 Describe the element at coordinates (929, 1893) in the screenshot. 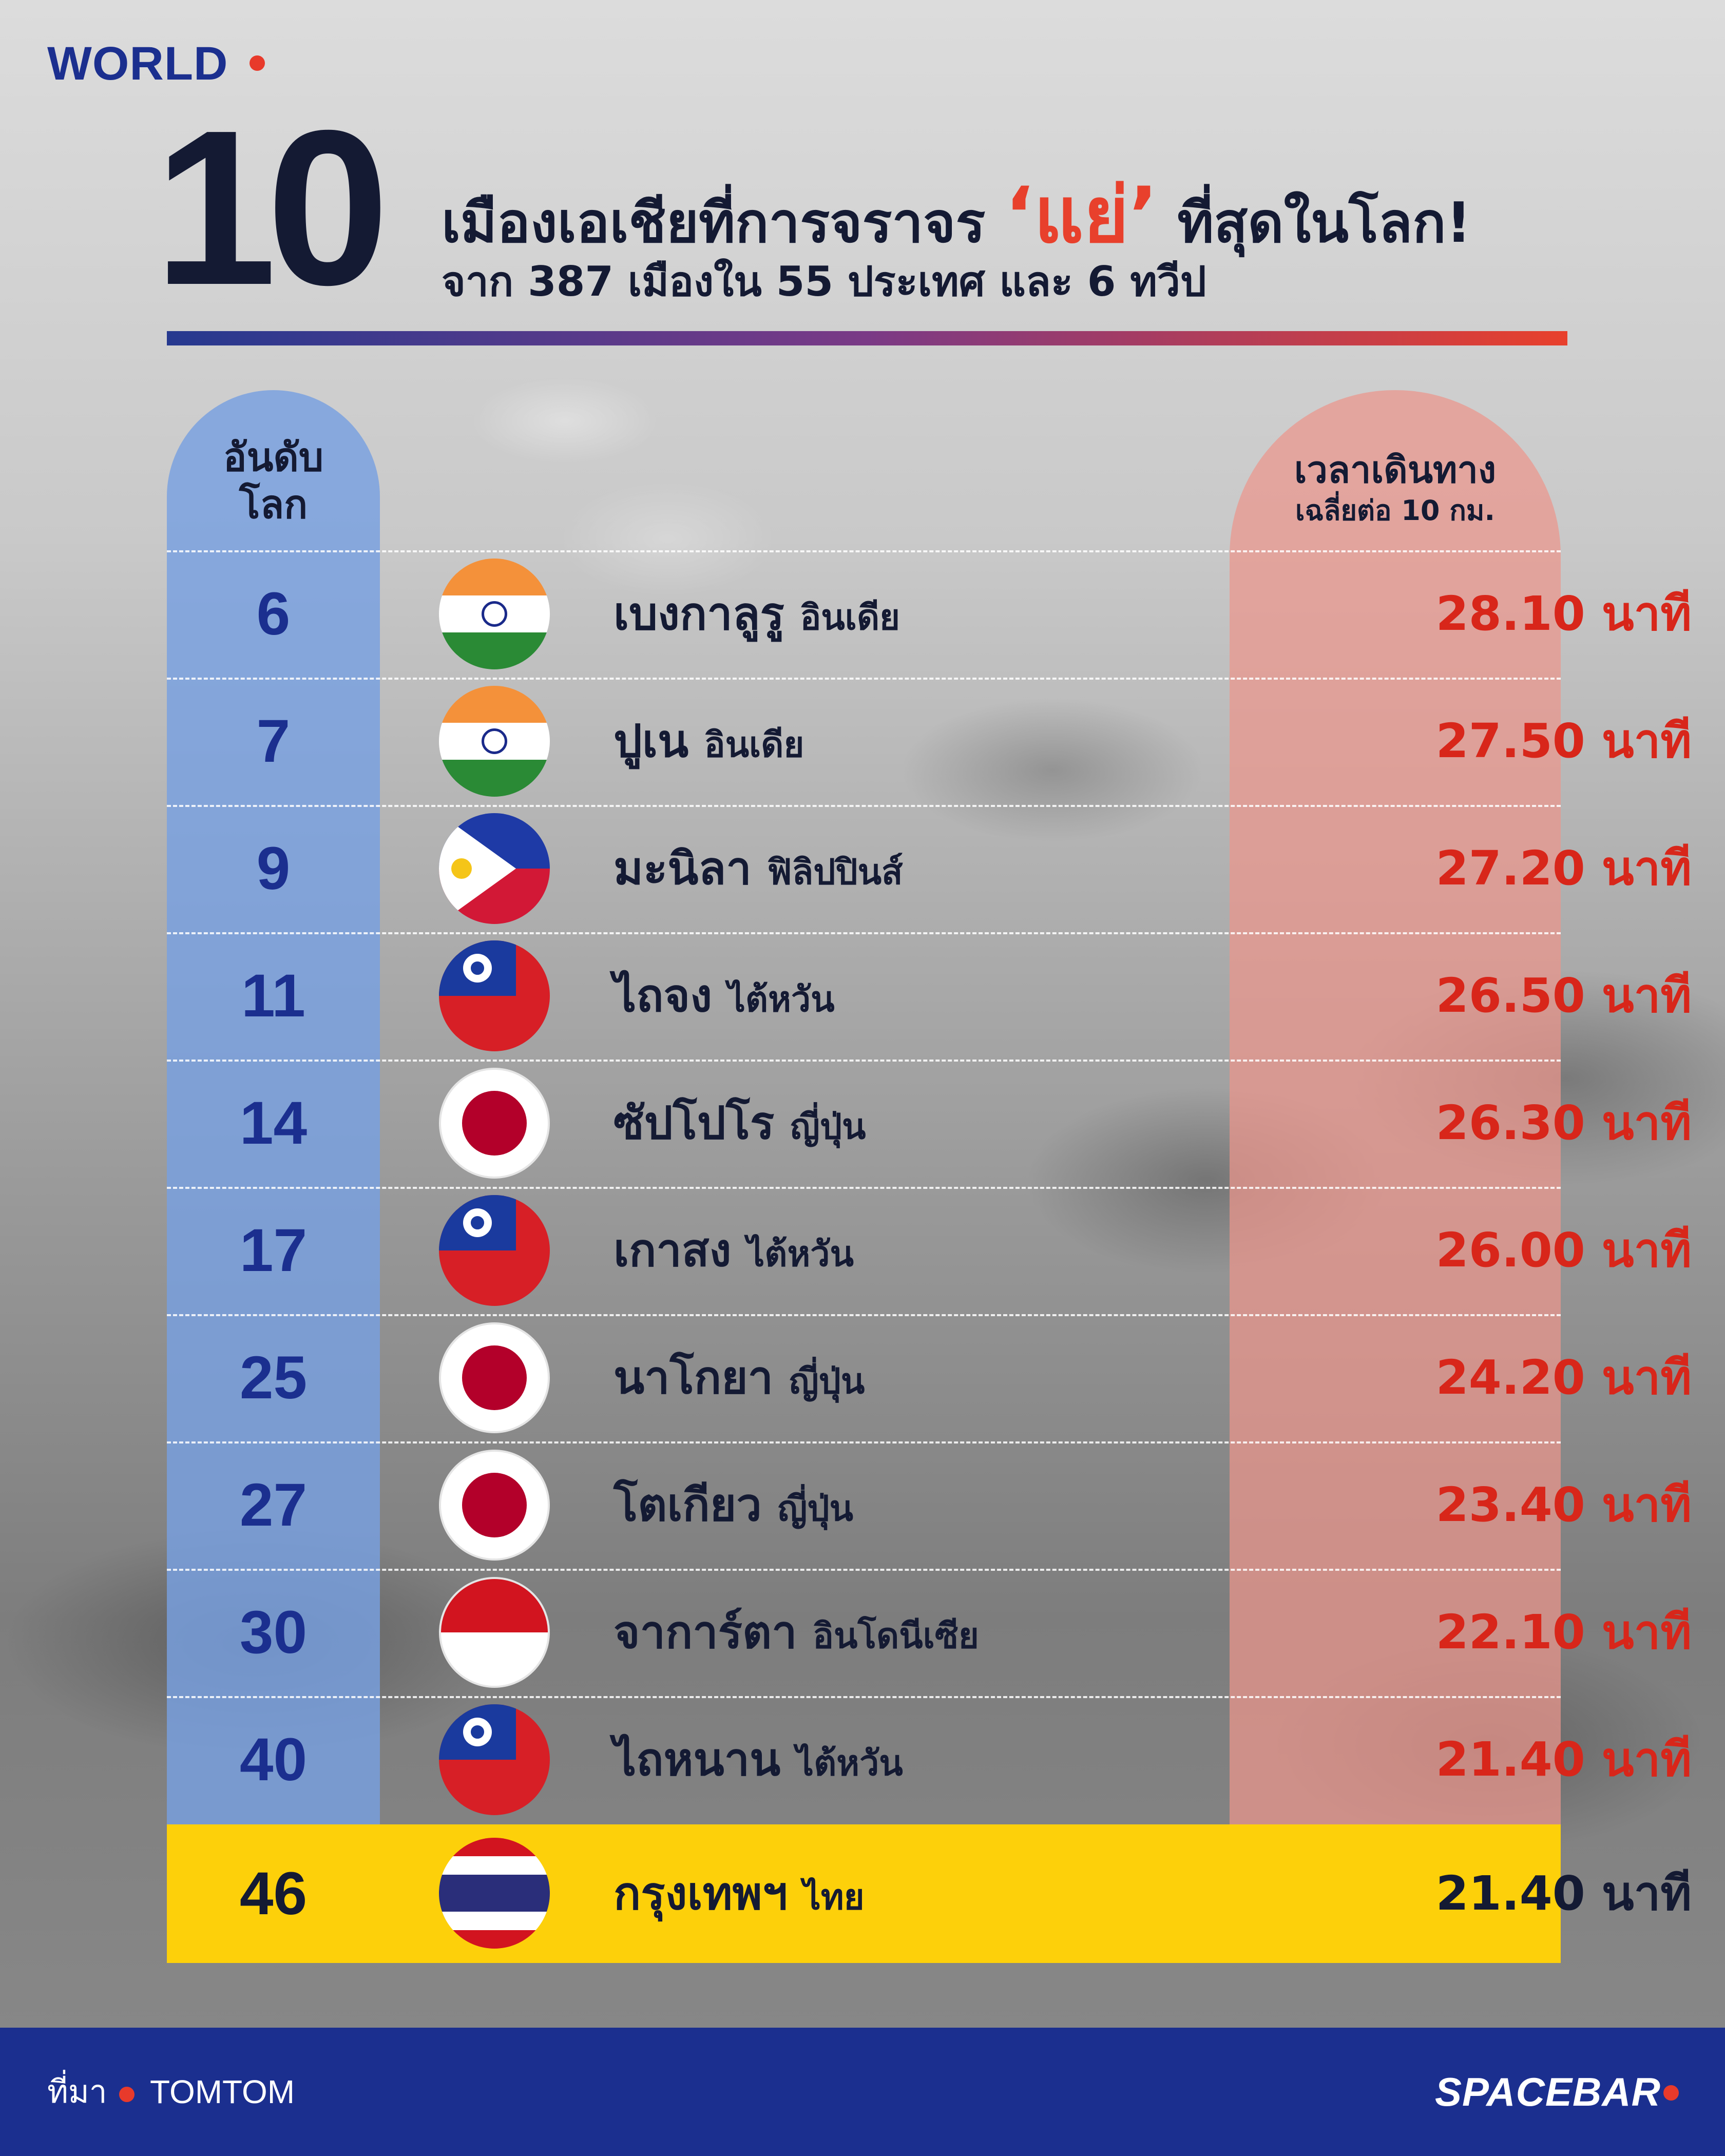

I see `highlight-row-bangkok: 46 กรุงเทพฯ ไทย 21.40 นาที` at that location.